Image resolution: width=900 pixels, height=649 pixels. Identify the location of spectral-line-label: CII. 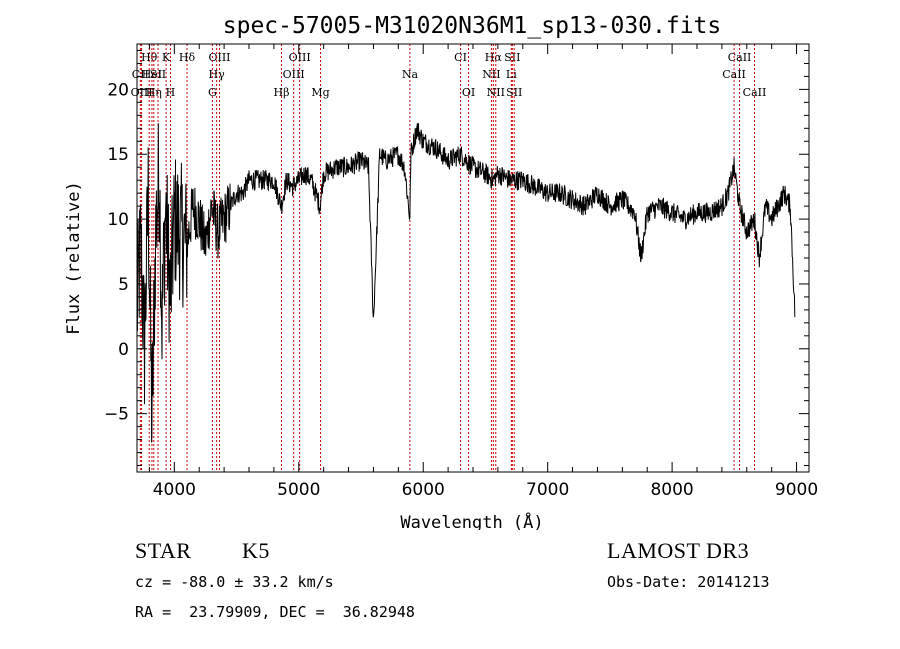
(140, 74).